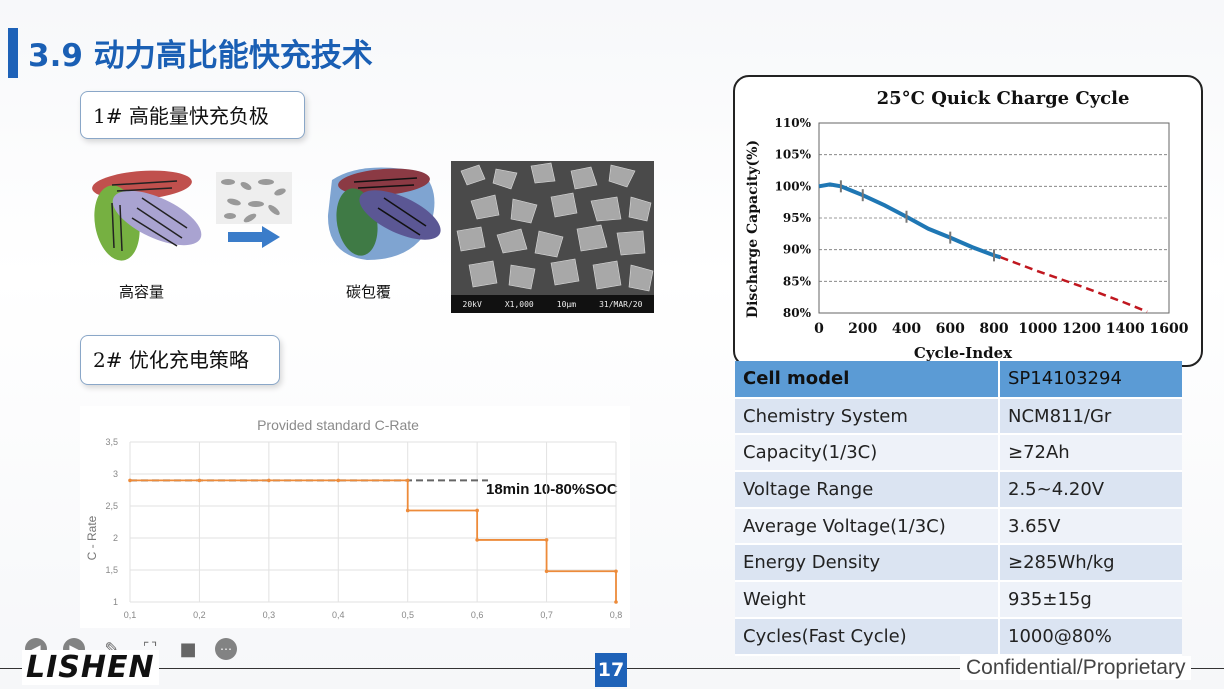 Image resolution: width=1224 pixels, height=689 pixels. I want to click on cycle-x-tick-label: 1200, so click(1081, 329).